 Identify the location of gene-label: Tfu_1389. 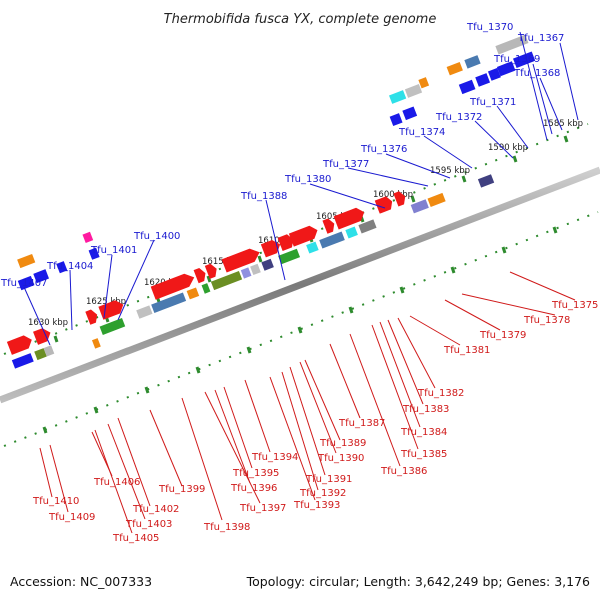
(342, 443).